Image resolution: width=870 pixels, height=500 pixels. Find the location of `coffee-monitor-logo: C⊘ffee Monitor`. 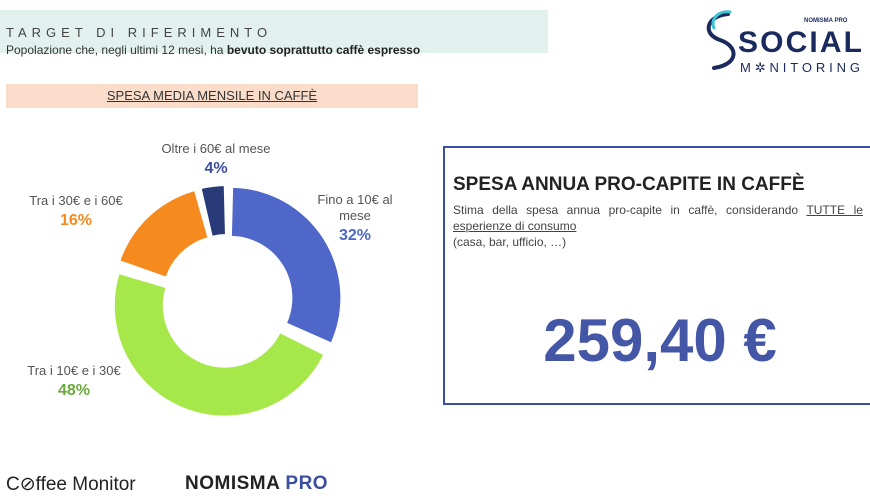

coffee-monitor-logo: C⊘ffee Monitor is located at coordinates (71, 484).